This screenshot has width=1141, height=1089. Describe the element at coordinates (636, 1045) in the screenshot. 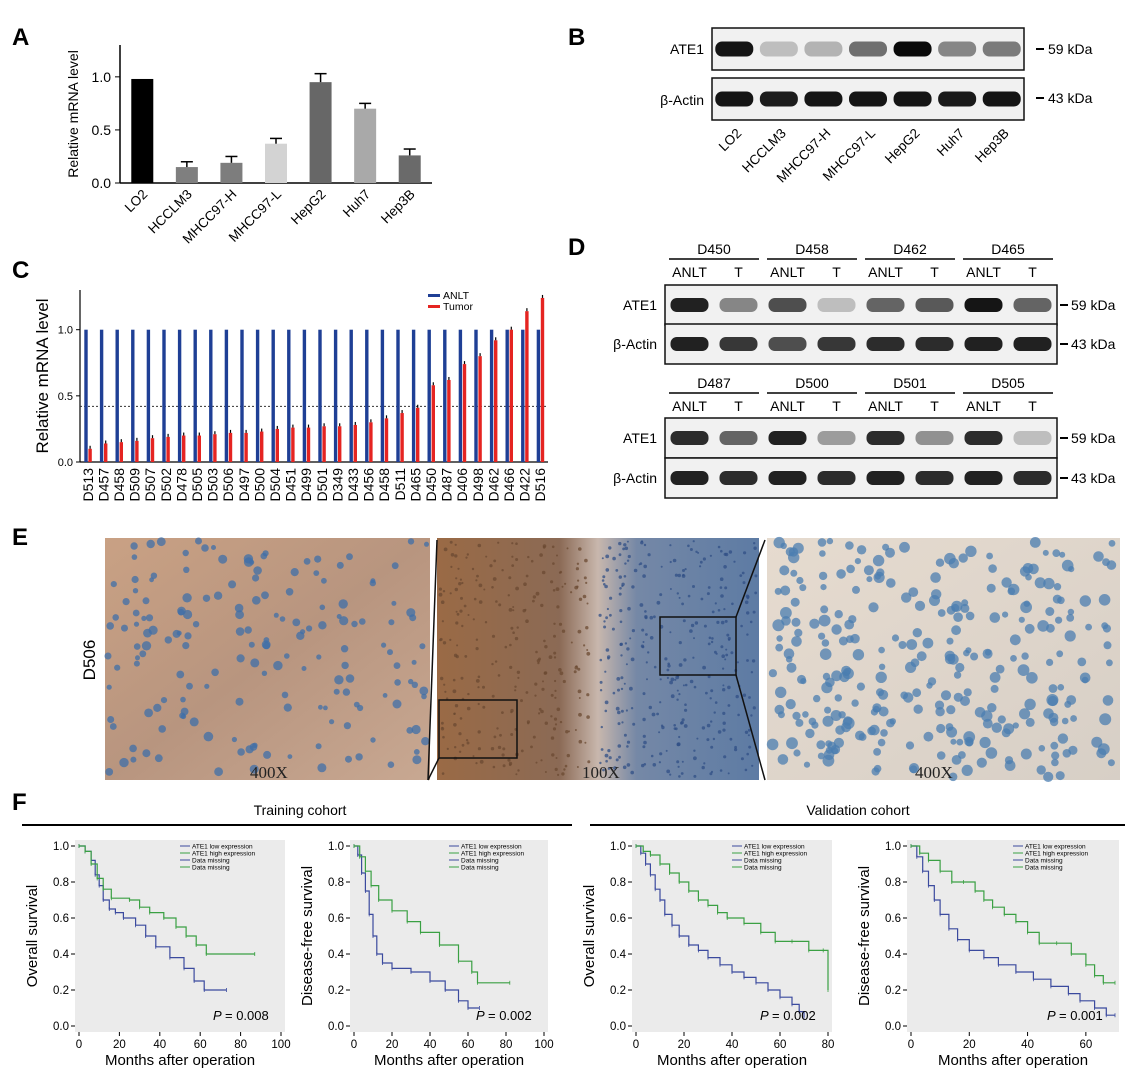

I see `x-tick-label: 0` at that location.